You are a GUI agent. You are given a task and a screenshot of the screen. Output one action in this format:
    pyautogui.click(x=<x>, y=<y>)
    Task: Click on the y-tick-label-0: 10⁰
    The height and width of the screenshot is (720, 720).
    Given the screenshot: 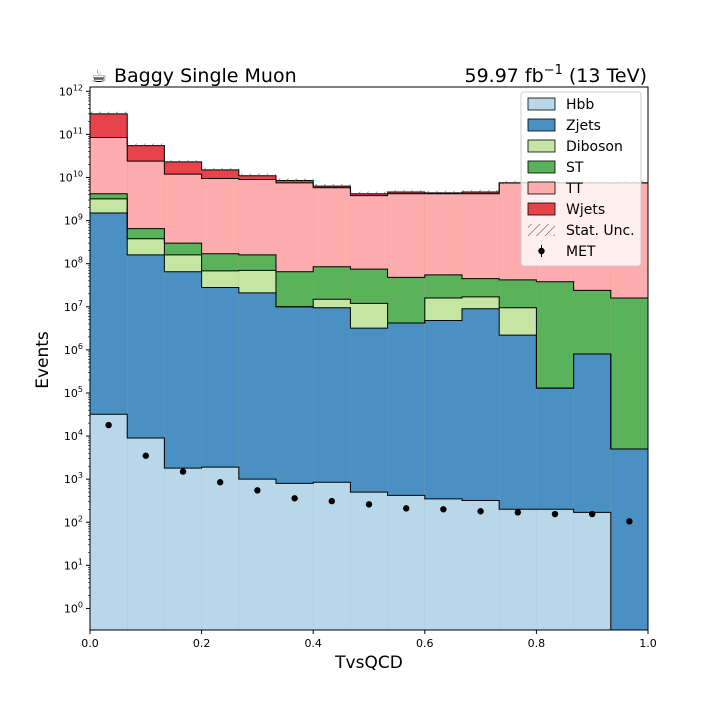 What is the action you would take?
    pyautogui.click(x=73, y=607)
    